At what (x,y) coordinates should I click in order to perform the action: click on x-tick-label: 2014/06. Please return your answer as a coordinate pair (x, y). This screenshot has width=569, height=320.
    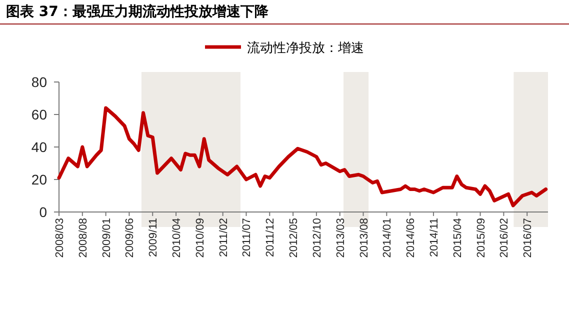
    Looking at the image, I should click on (411, 238).